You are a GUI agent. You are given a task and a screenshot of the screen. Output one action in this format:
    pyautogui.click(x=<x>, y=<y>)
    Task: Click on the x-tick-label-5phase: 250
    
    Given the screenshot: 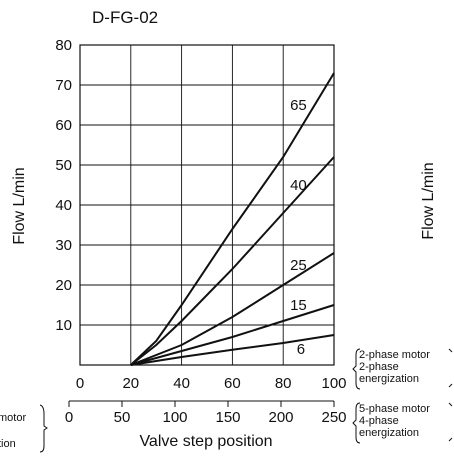 What is the action you would take?
    pyautogui.click(x=333, y=417)
    